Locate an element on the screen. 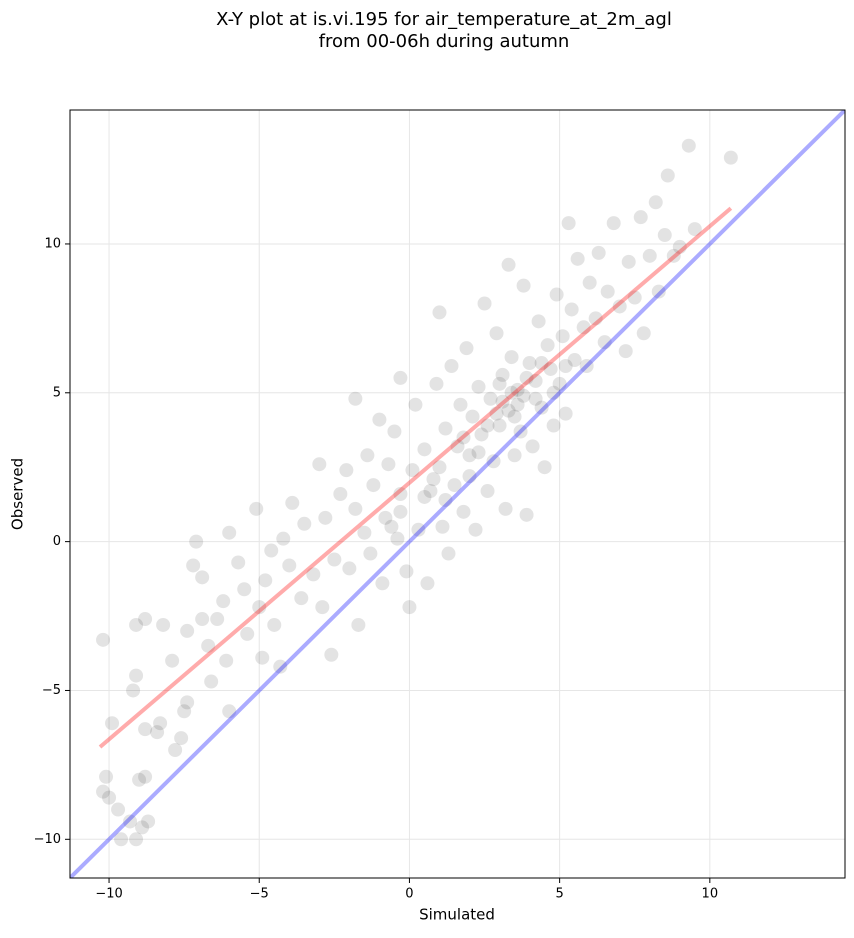 The image size is (854, 938). y-tick-label: 5 is located at coordinates (57, 392).